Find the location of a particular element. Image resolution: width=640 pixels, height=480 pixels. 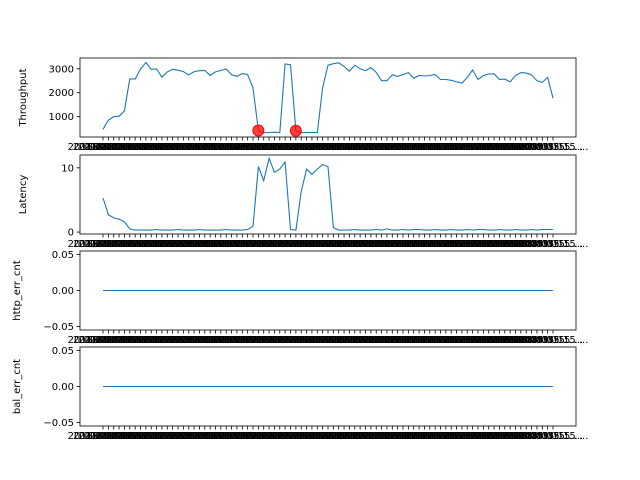

series-line is located at coordinates (327, 193).